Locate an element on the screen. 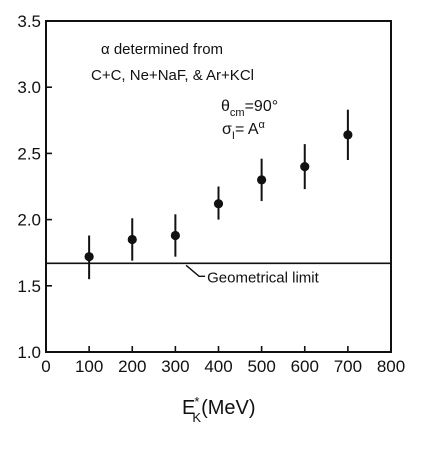  y-tick-label: 2.5 is located at coordinates (29, 153).